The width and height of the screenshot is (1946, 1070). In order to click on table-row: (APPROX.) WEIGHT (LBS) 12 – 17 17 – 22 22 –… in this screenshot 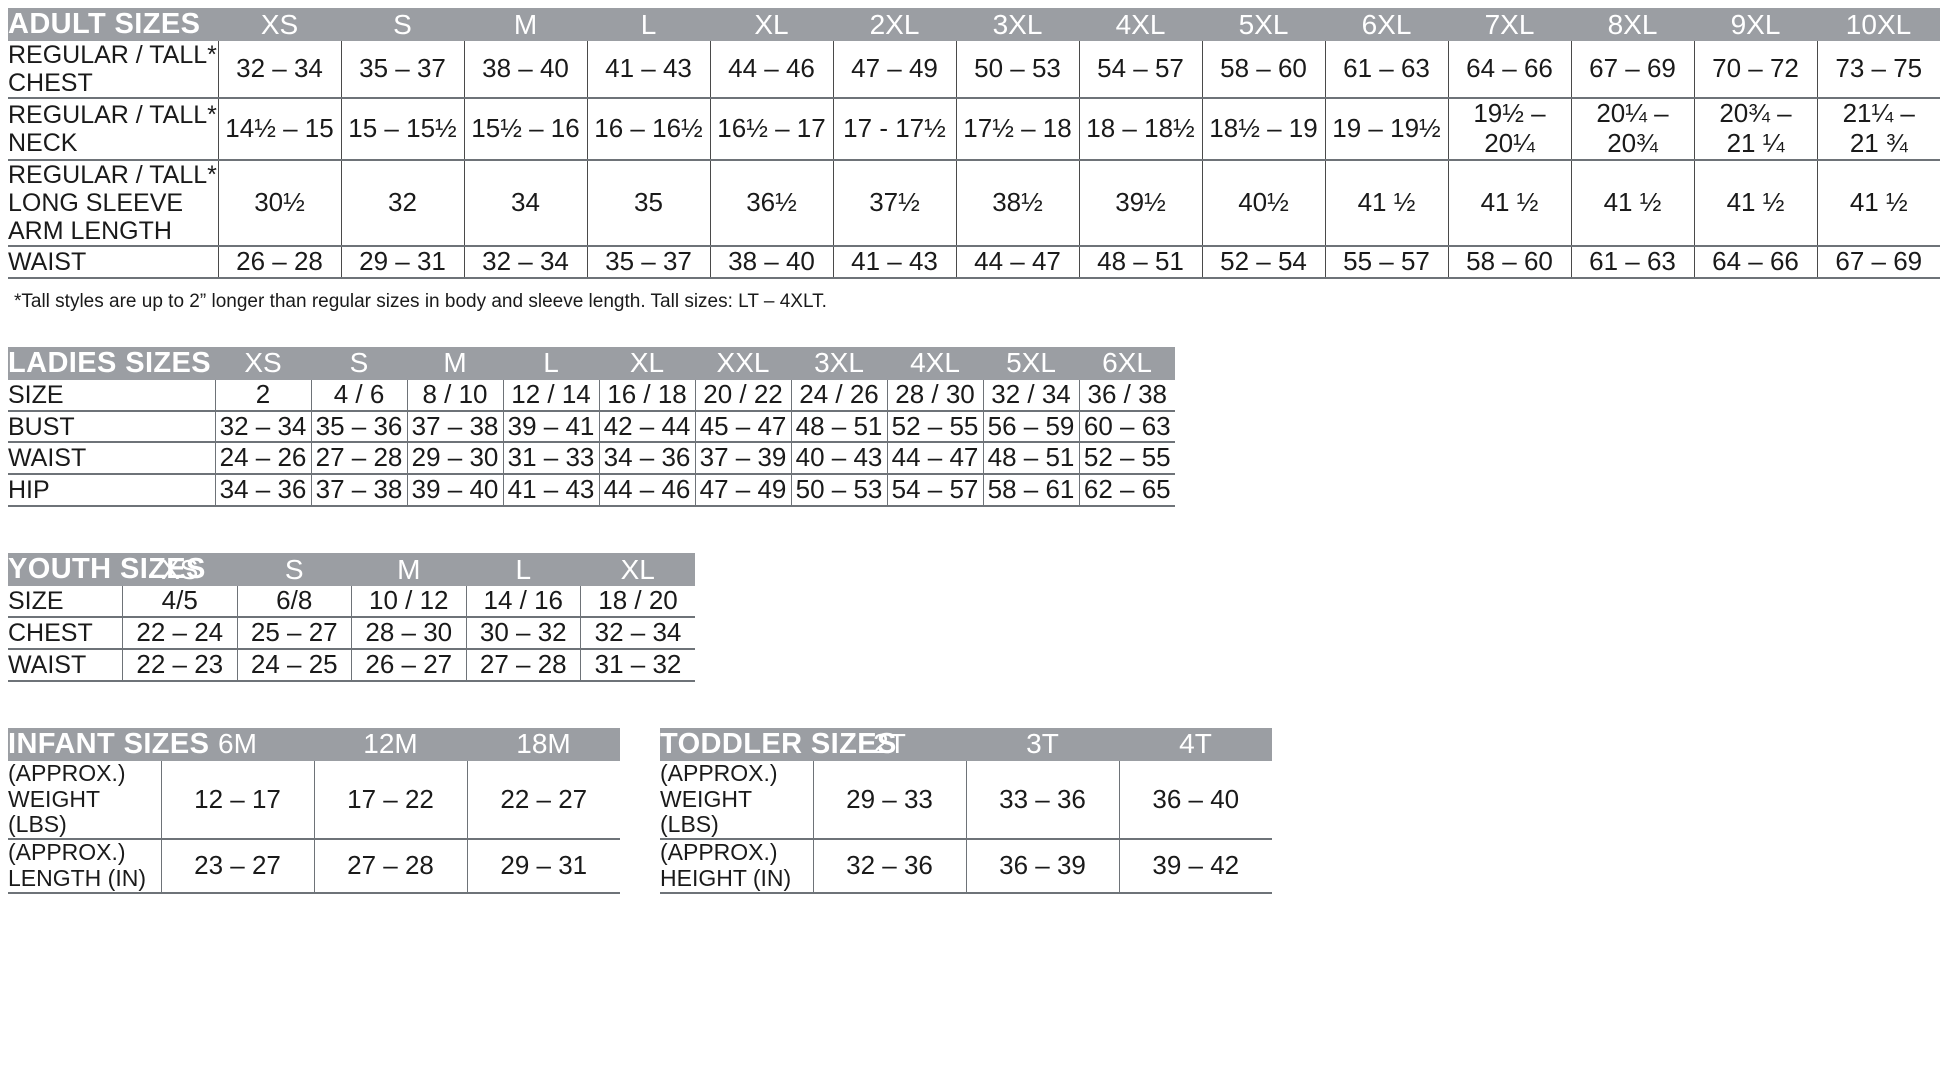, I will do `click(314, 800)`.